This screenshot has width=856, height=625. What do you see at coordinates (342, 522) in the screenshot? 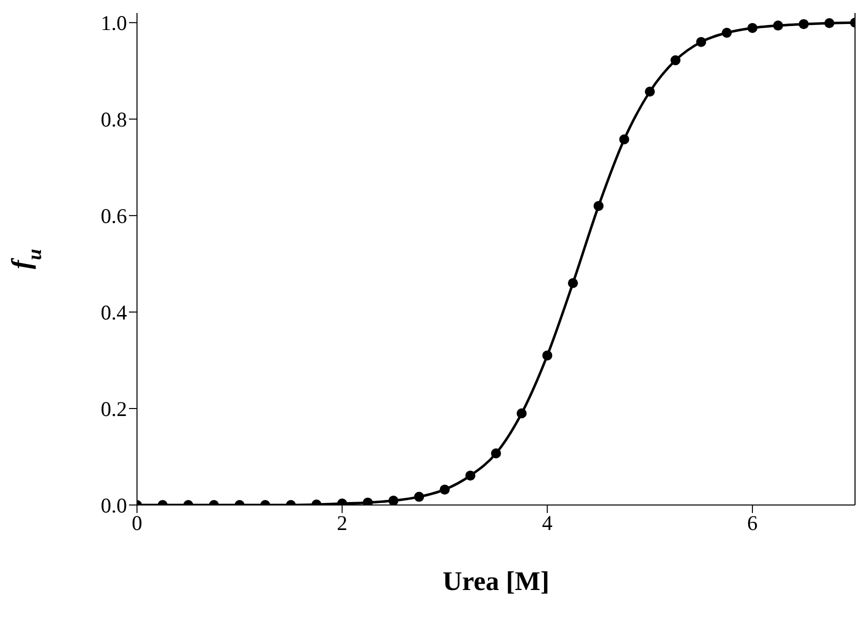
I see `x-tick-label: 2` at bounding box center [342, 522].